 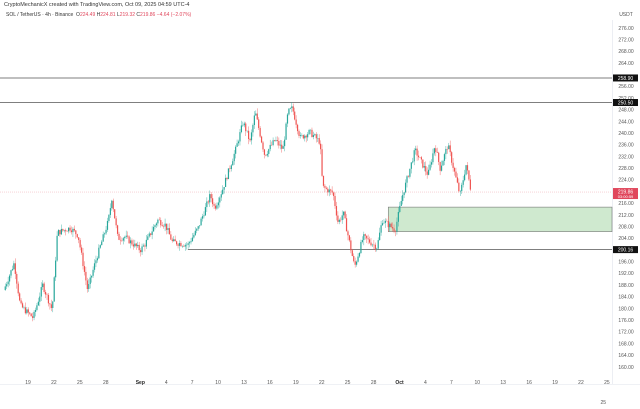 I want to click on y-tick-label: 248.00, so click(x=626, y=111).